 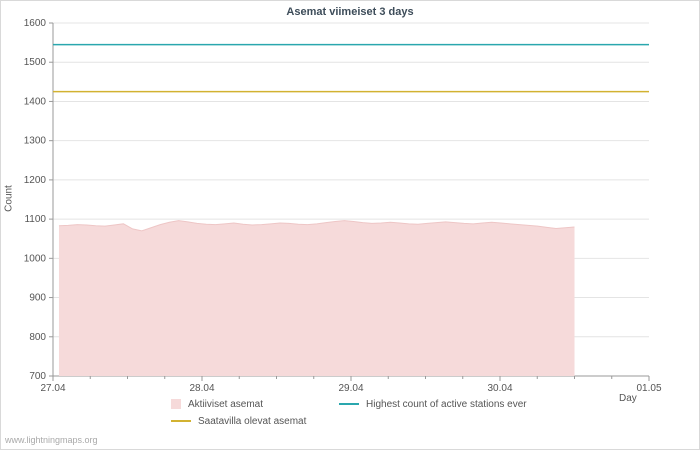 I want to click on svg-text: 30.04, so click(x=499, y=388).